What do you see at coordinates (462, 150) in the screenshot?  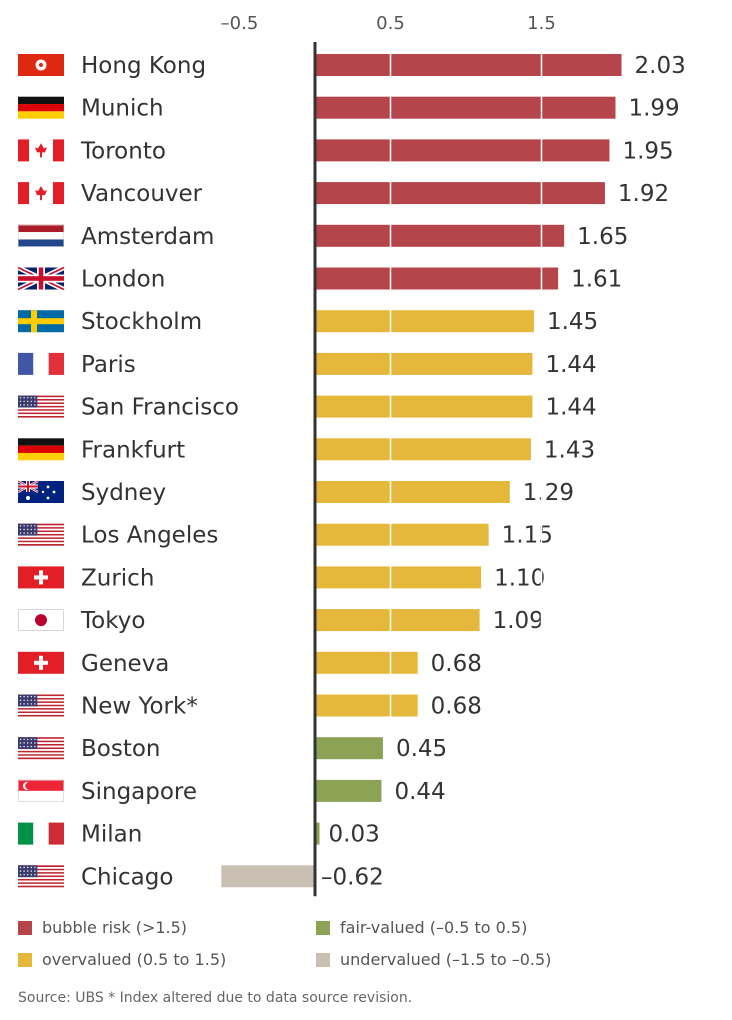 I see `bar-toronto` at bounding box center [462, 150].